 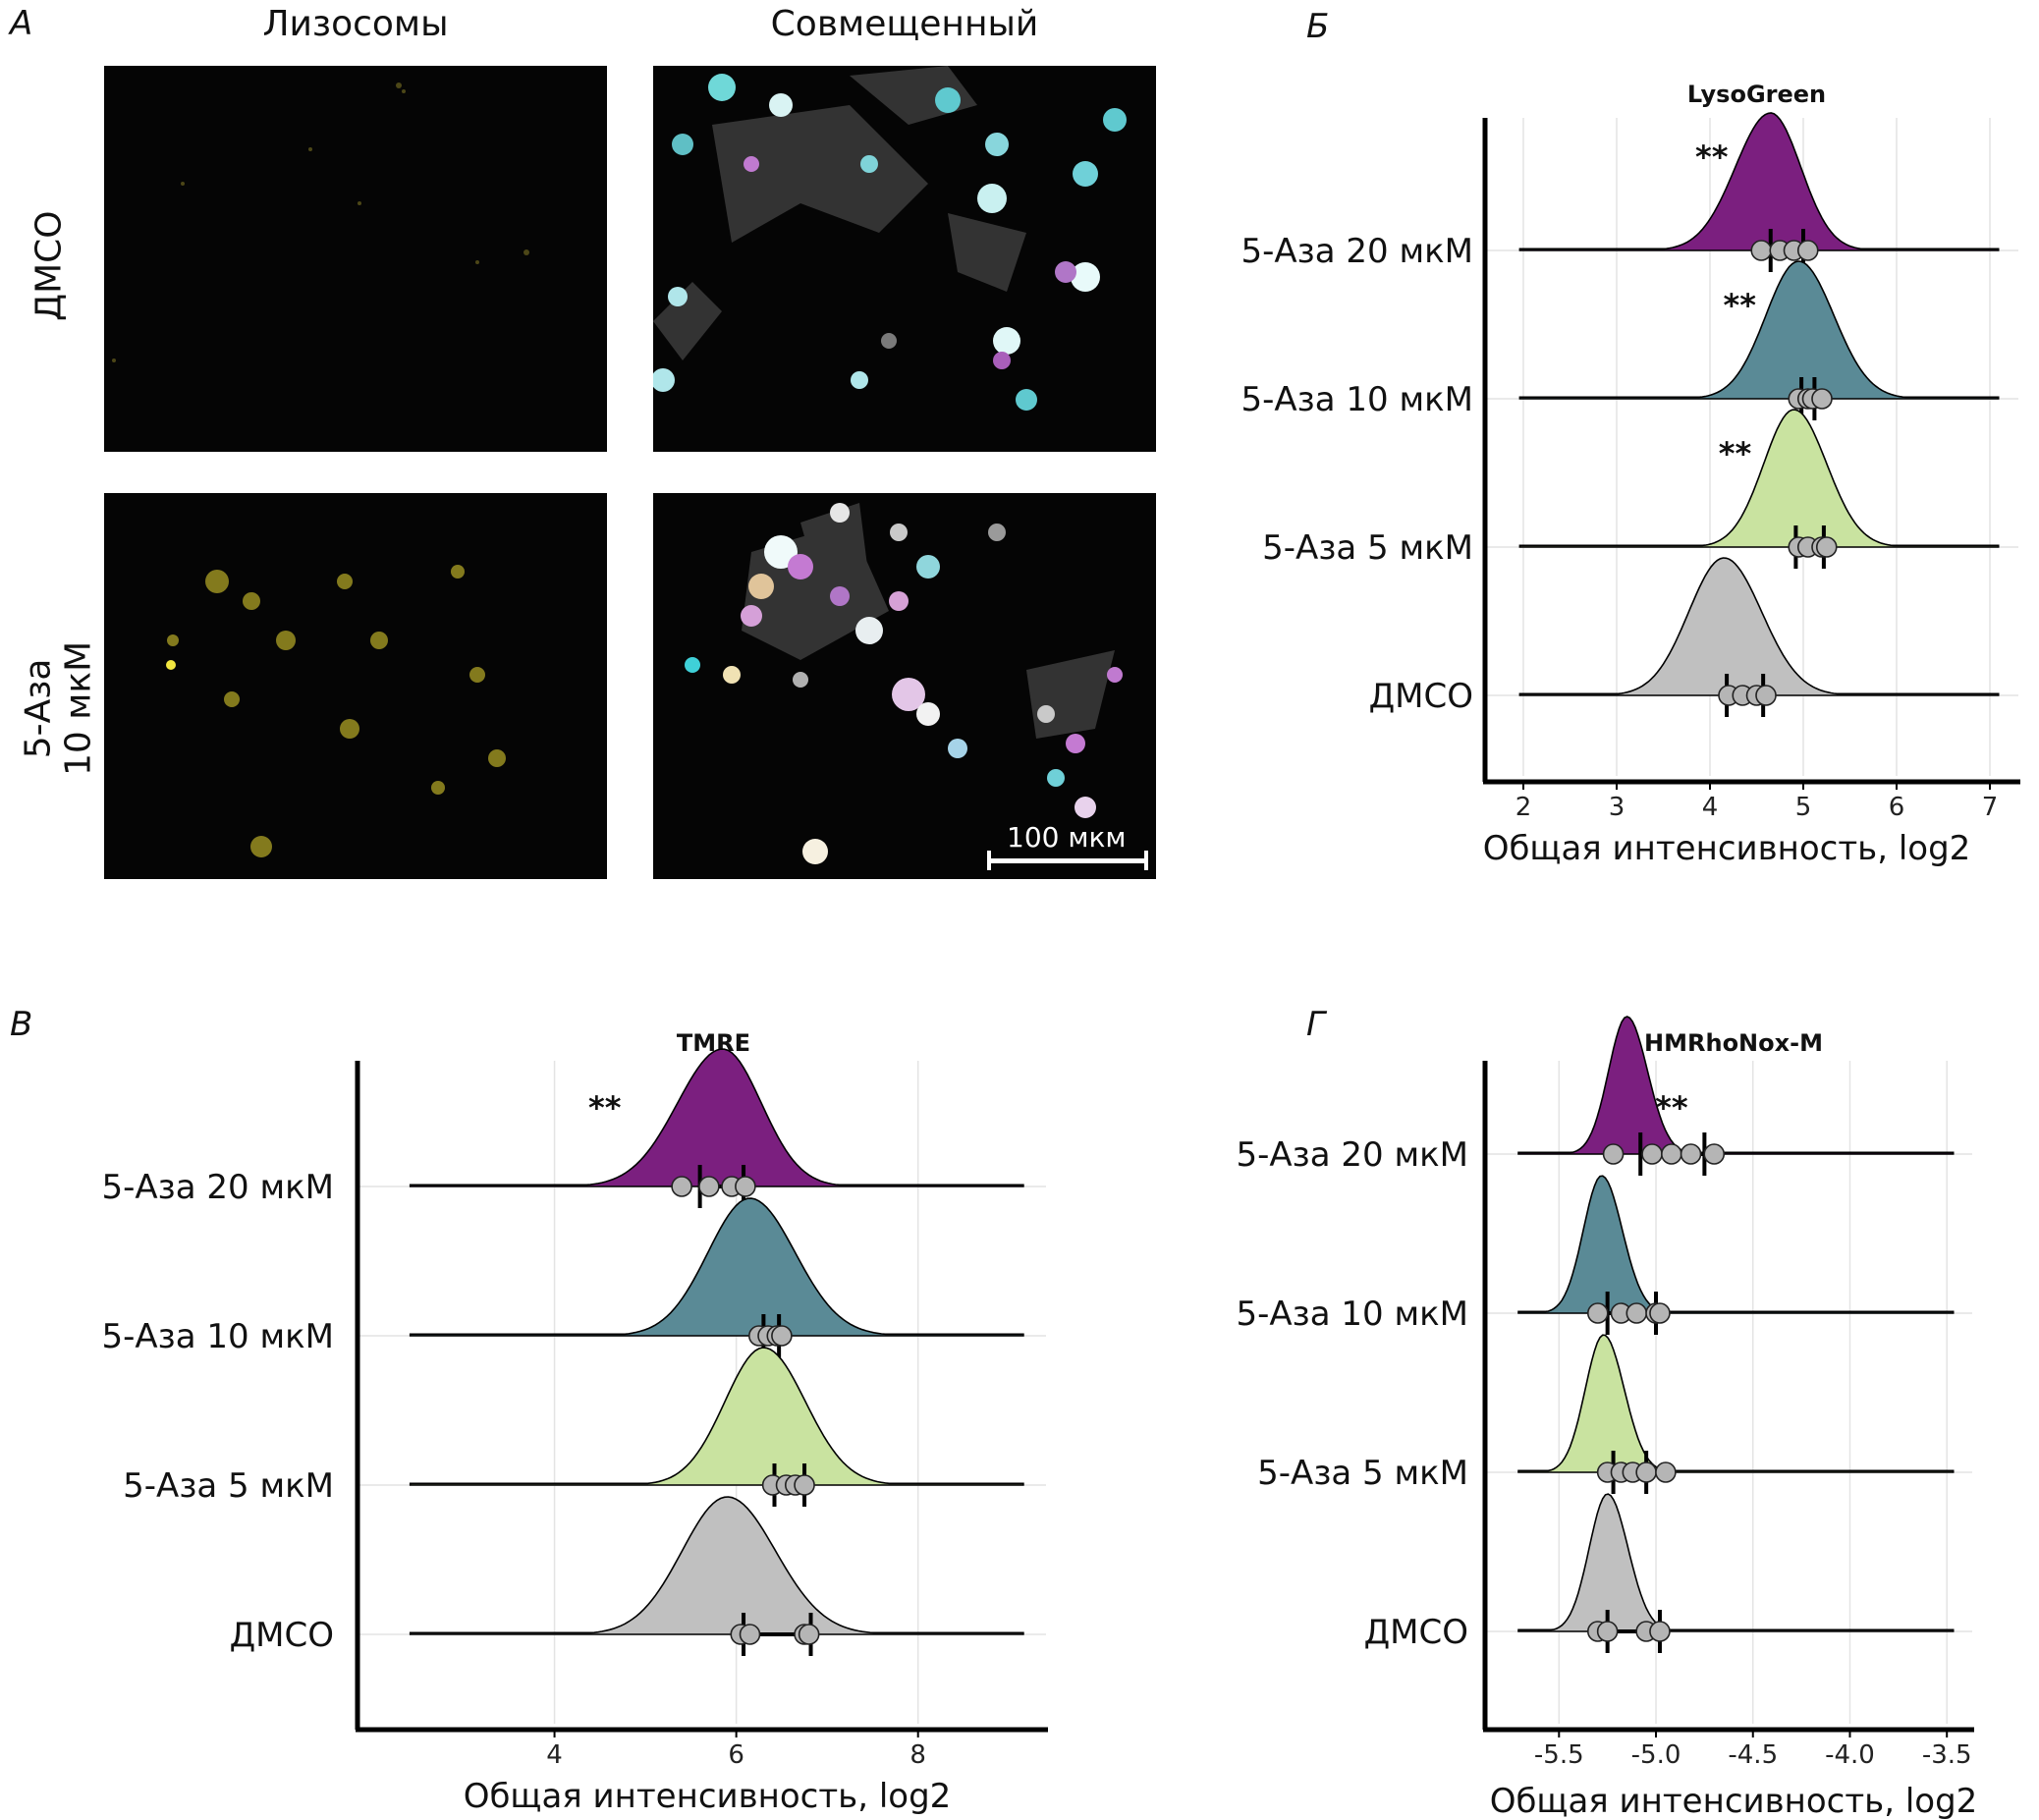 I want to click on scale-bar-line, so click(x=1067, y=860).